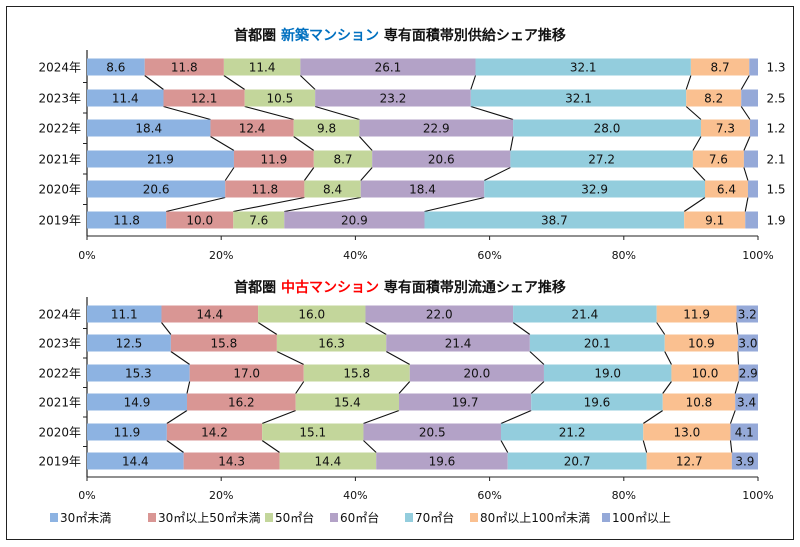 The height and width of the screenshot is (547, 800). I want to click on x-tick-label: 100%, so click(757, 495).